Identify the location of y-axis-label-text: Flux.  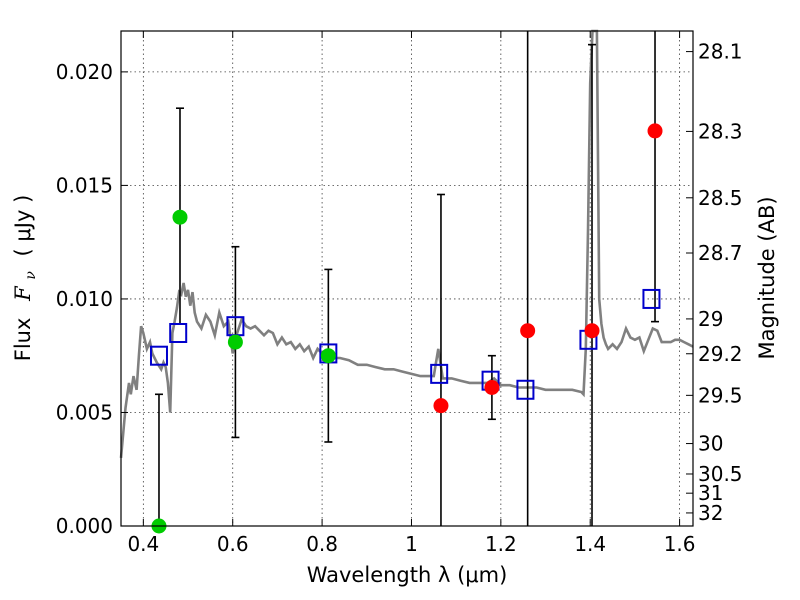
(23, 340).